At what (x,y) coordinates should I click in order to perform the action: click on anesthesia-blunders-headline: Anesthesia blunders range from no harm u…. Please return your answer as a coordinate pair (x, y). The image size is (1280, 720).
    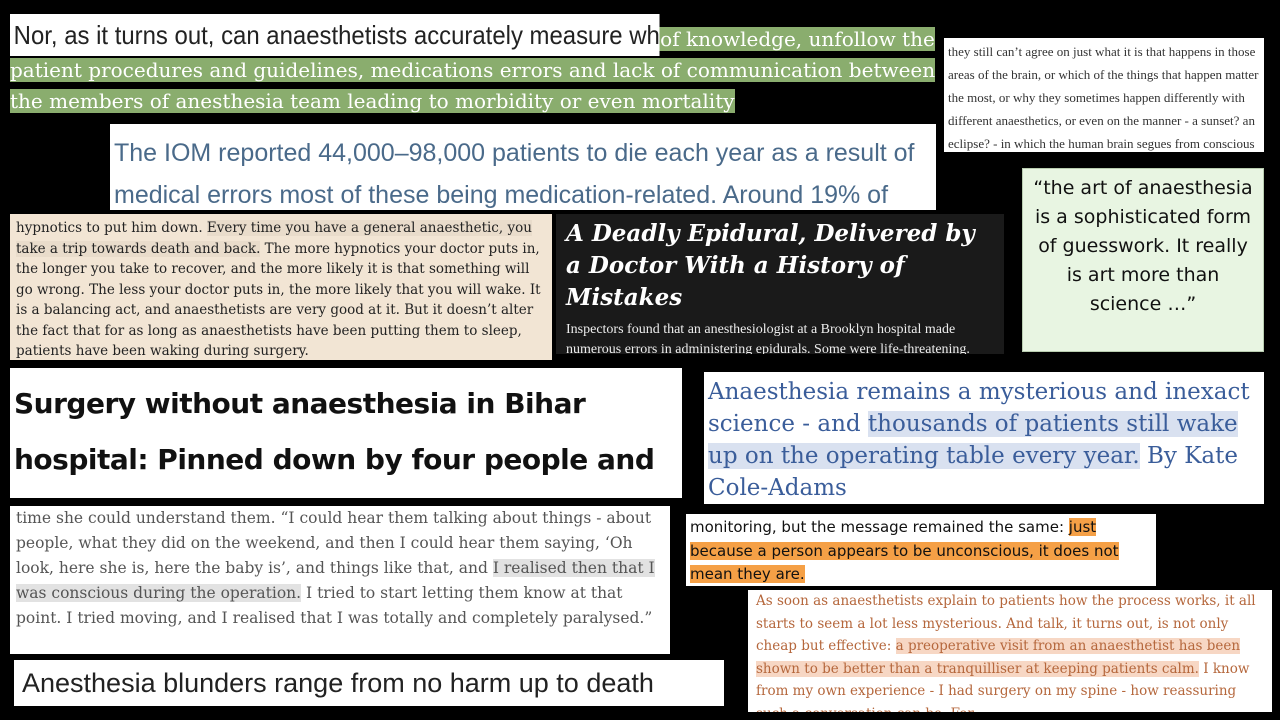
    Looking at the image, I should click on (369, 683).